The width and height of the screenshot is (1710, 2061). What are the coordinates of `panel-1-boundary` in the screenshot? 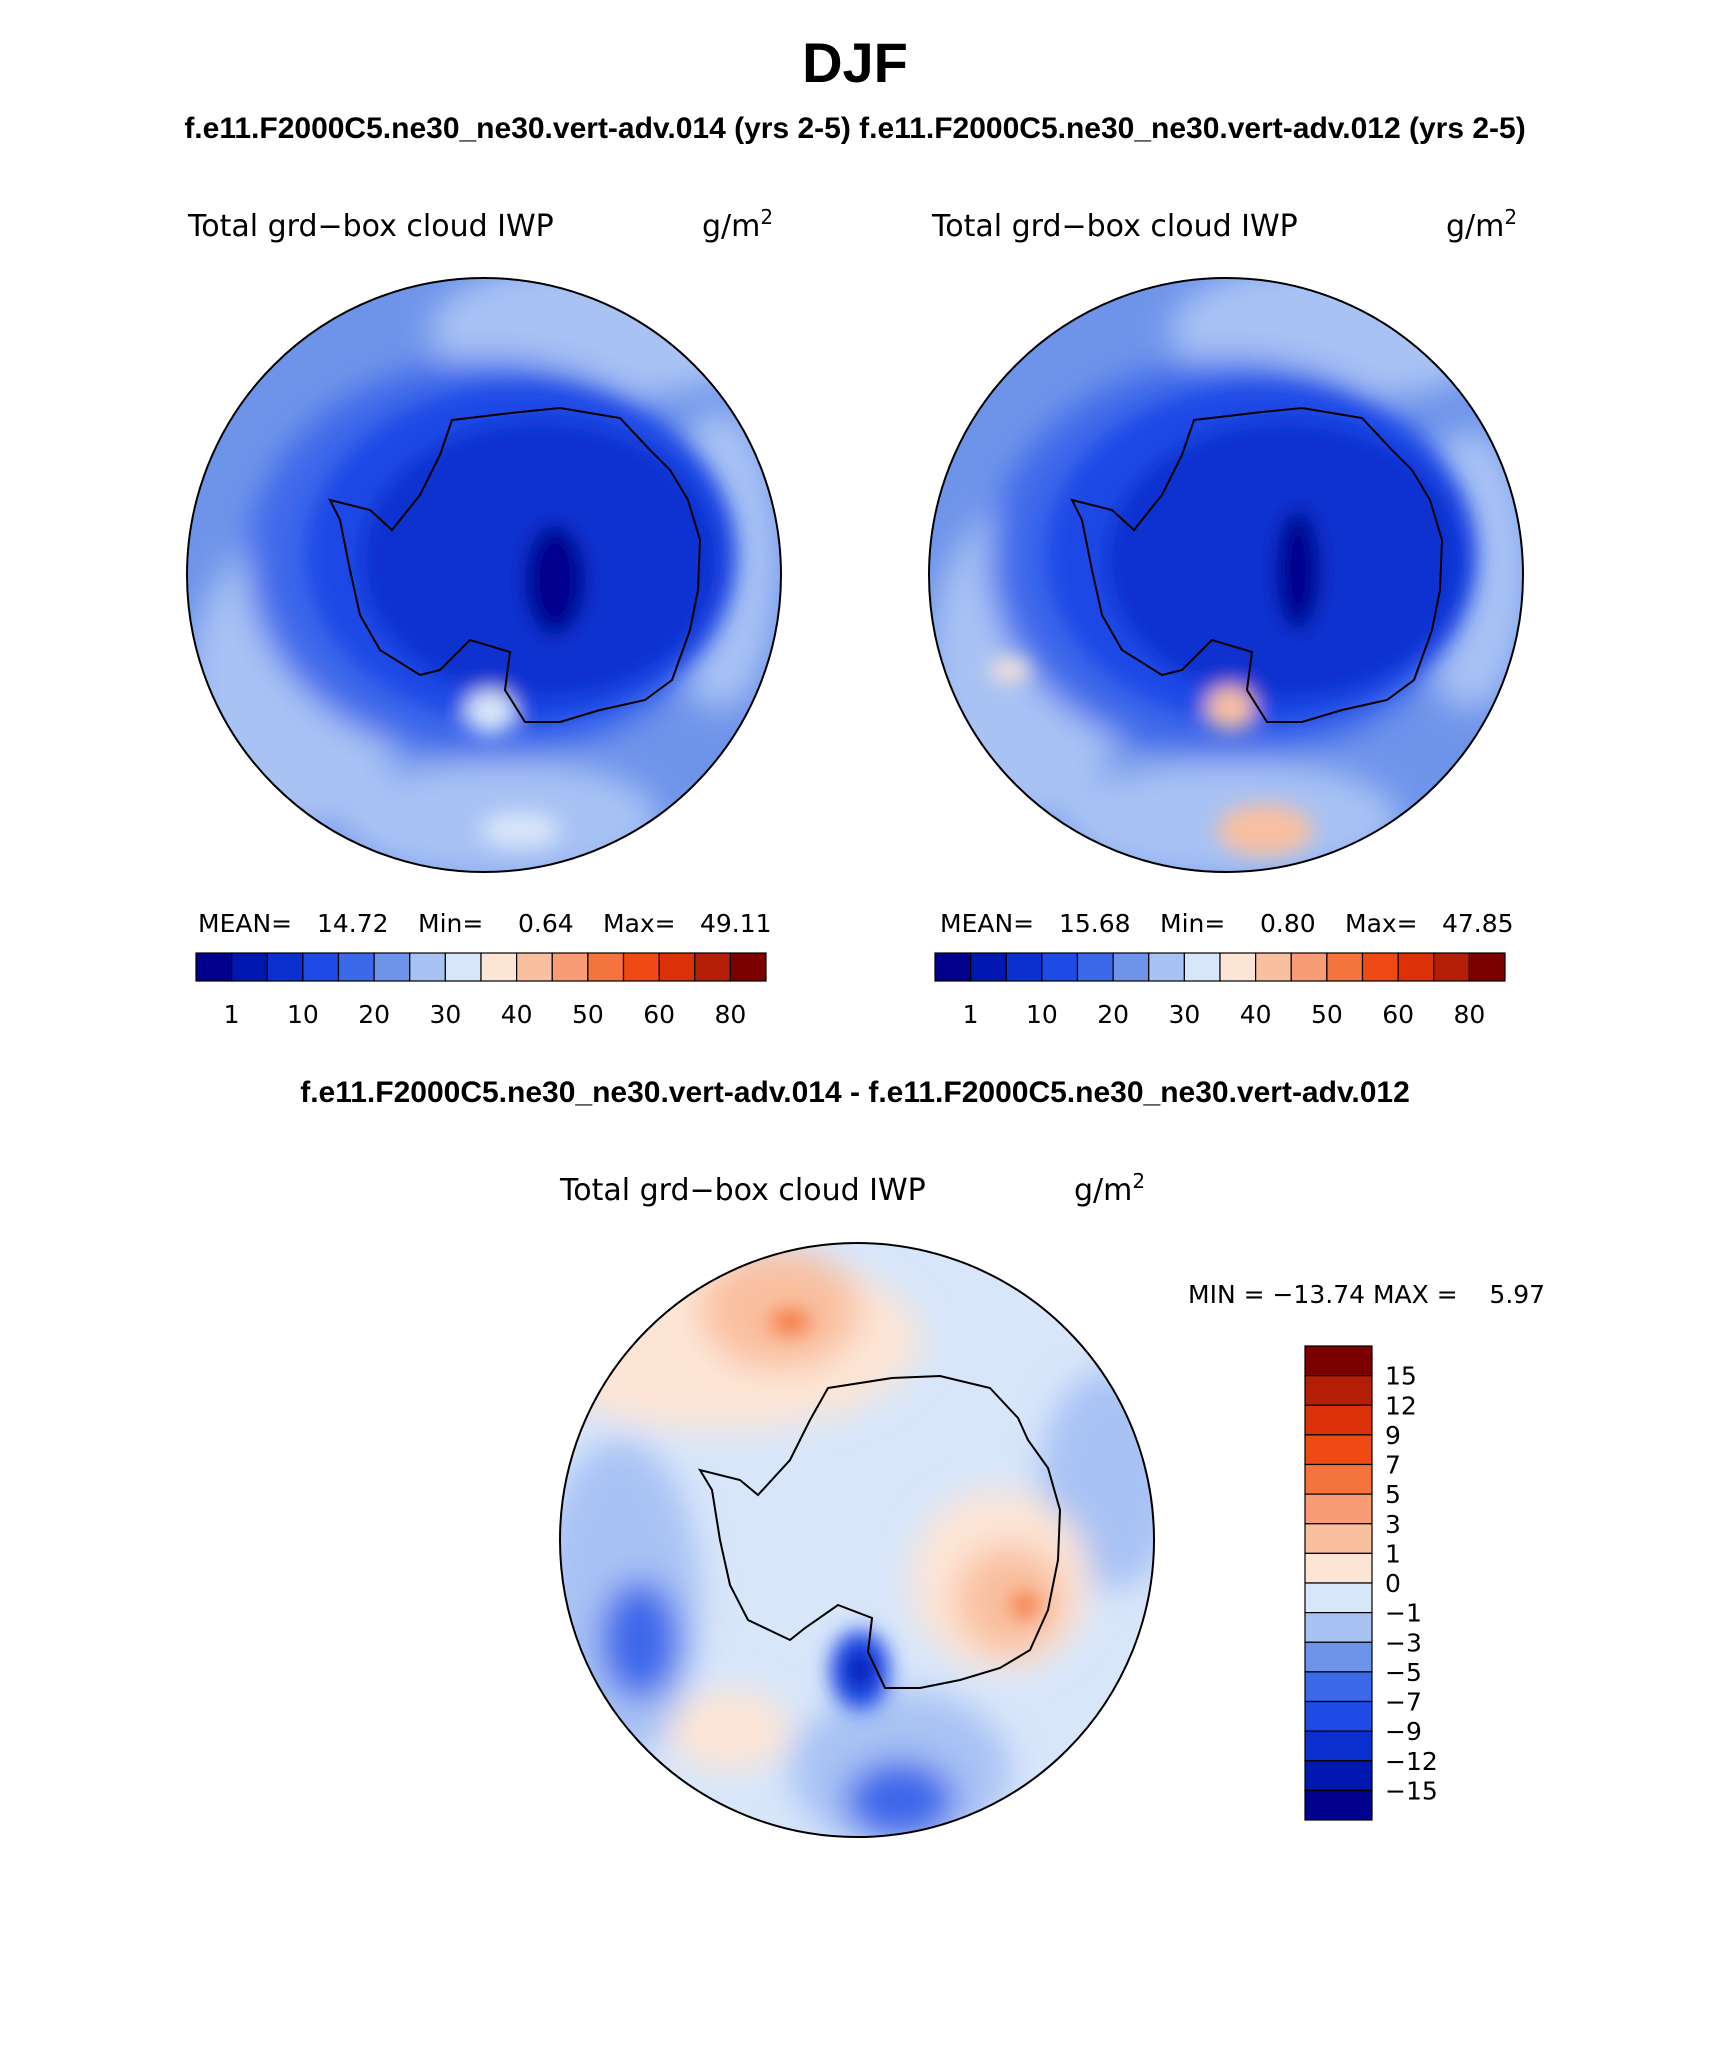 It's located at (484, 575).